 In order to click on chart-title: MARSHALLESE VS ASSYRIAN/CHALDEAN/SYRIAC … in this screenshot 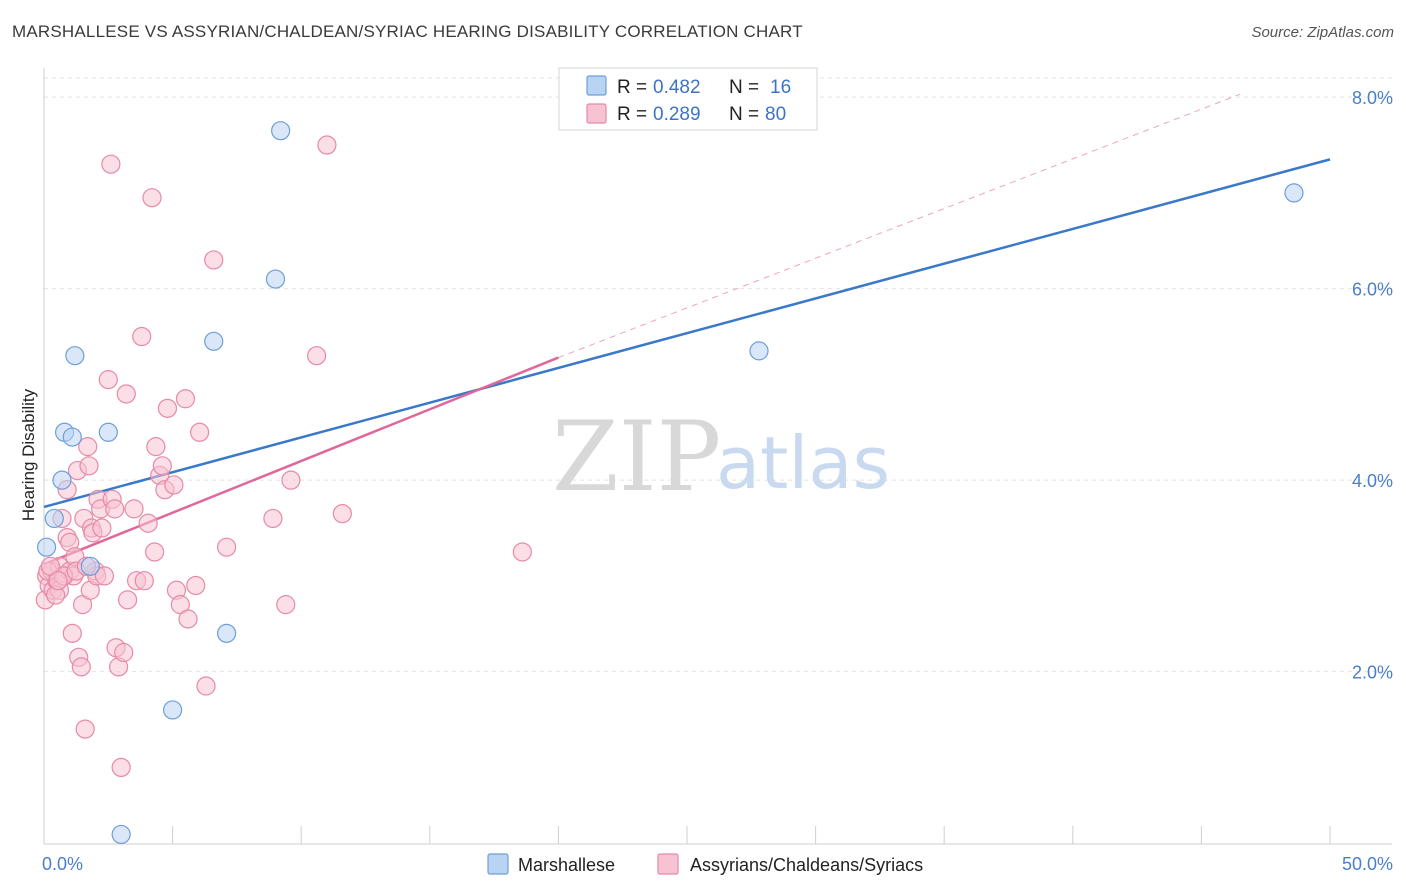, I will do `click(407, 31)`.